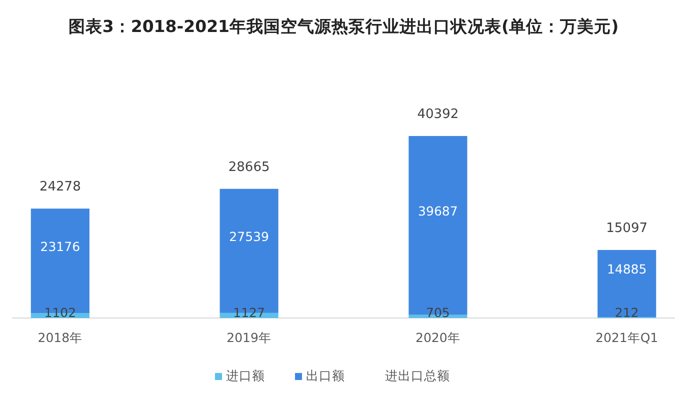 This screenshot has width=687, height=402. I want to click on data-label: 27539, so click(249, 236).